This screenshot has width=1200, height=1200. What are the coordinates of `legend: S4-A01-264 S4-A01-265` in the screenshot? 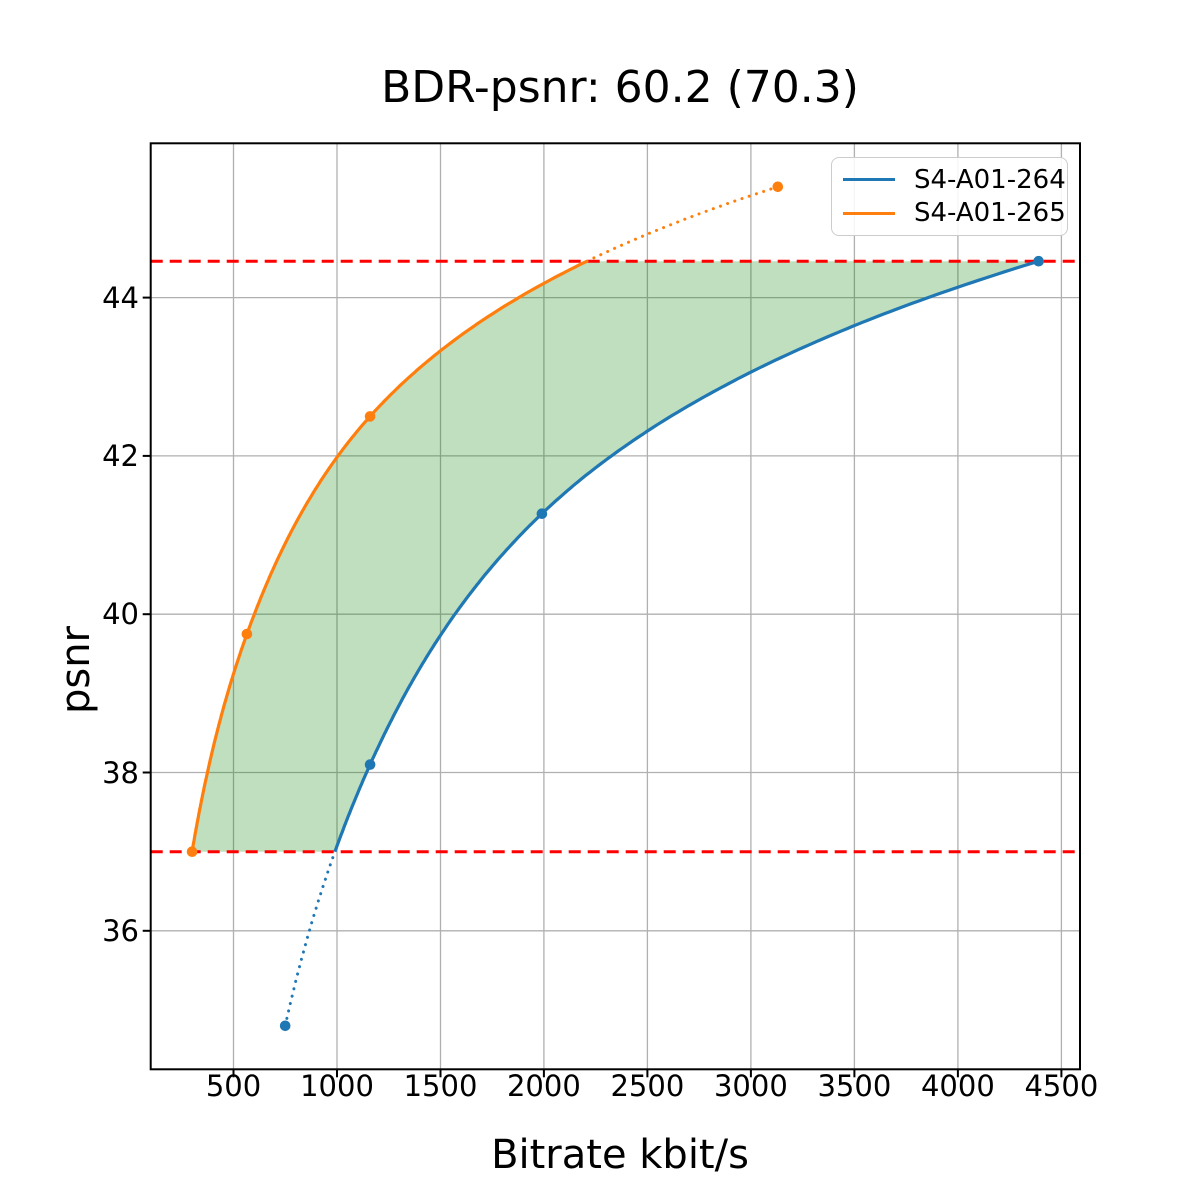 It's located at (949, 196).